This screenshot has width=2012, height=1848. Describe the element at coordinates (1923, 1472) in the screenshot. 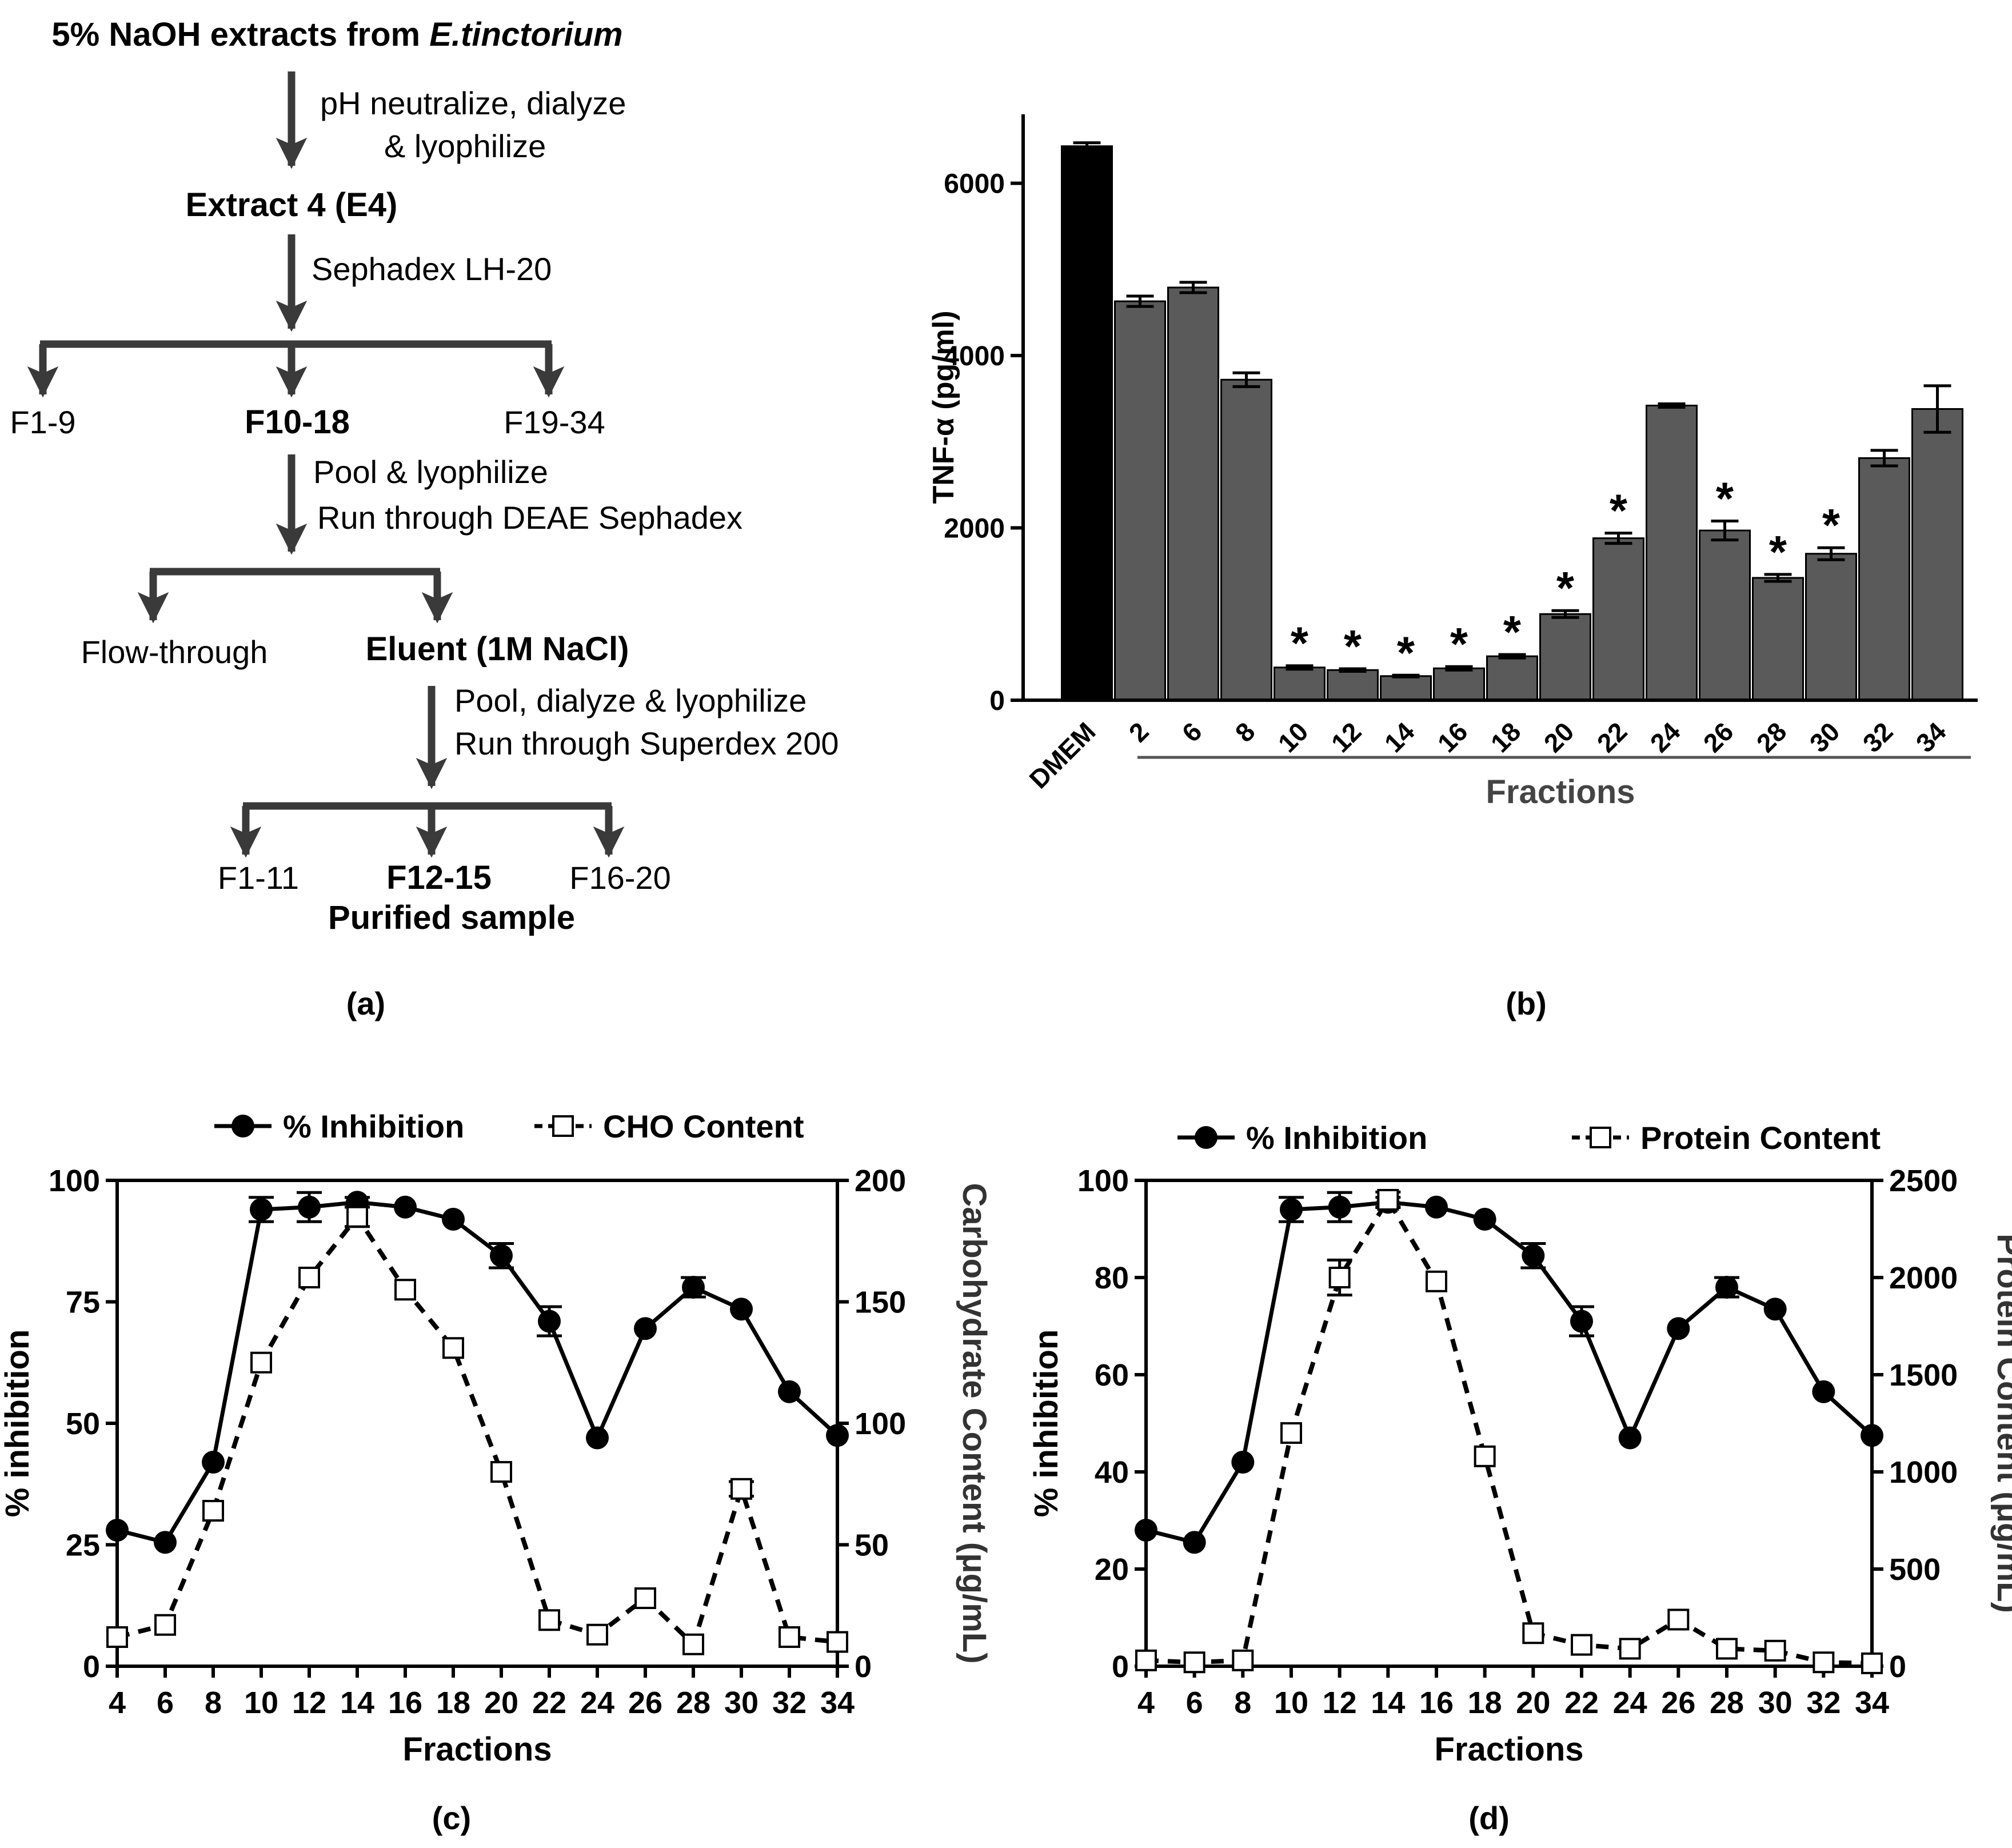

I see `d-right-tick-label: 1000` at that location.